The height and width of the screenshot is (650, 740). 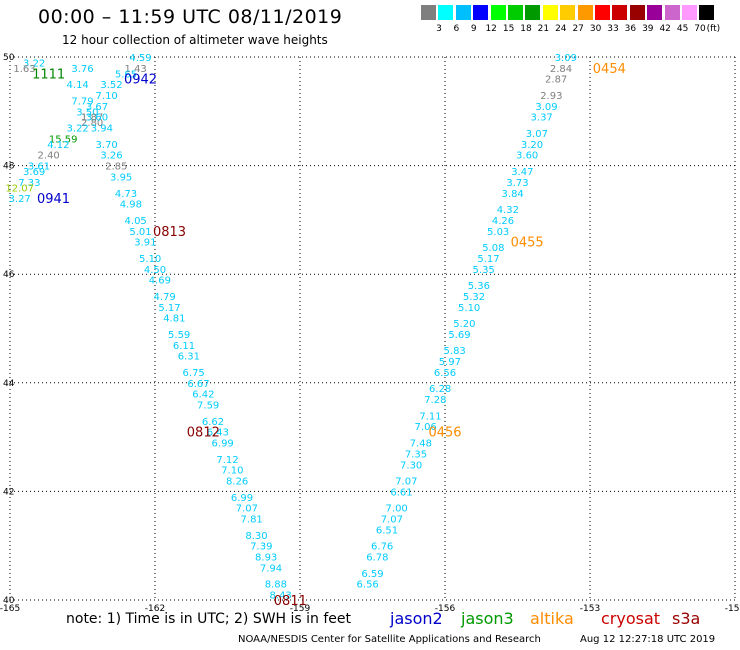 What do you see at coordinates (508, 210) in the screenshot?
I see `swh-point: 4.32` at bounding box center [508, 210].